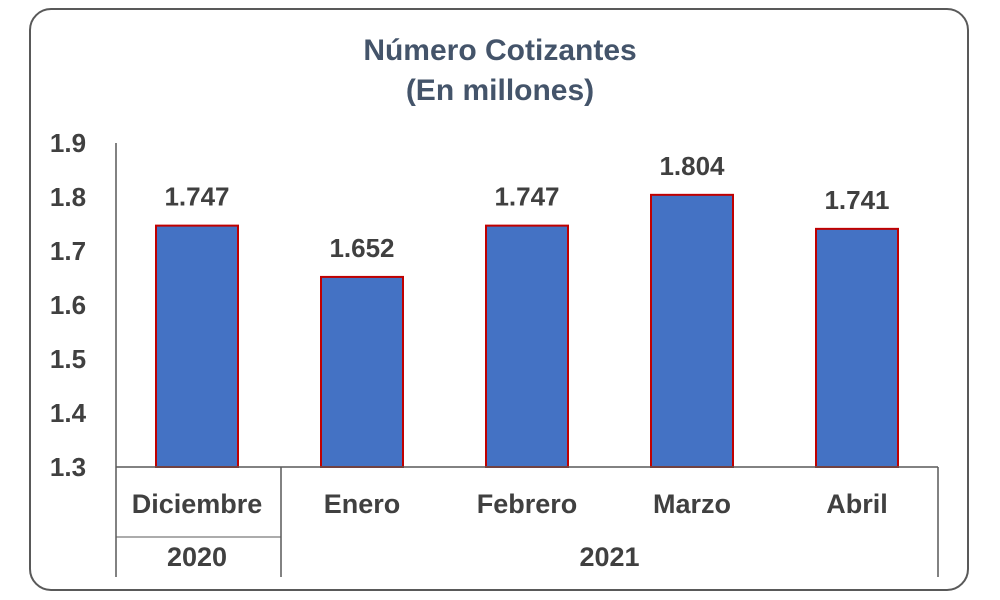 This screenshot has height=600, width=1000. Describe the element at coordinates (527, 504) in the screenshot. I see `x-tick-label: Febrero` at that location.